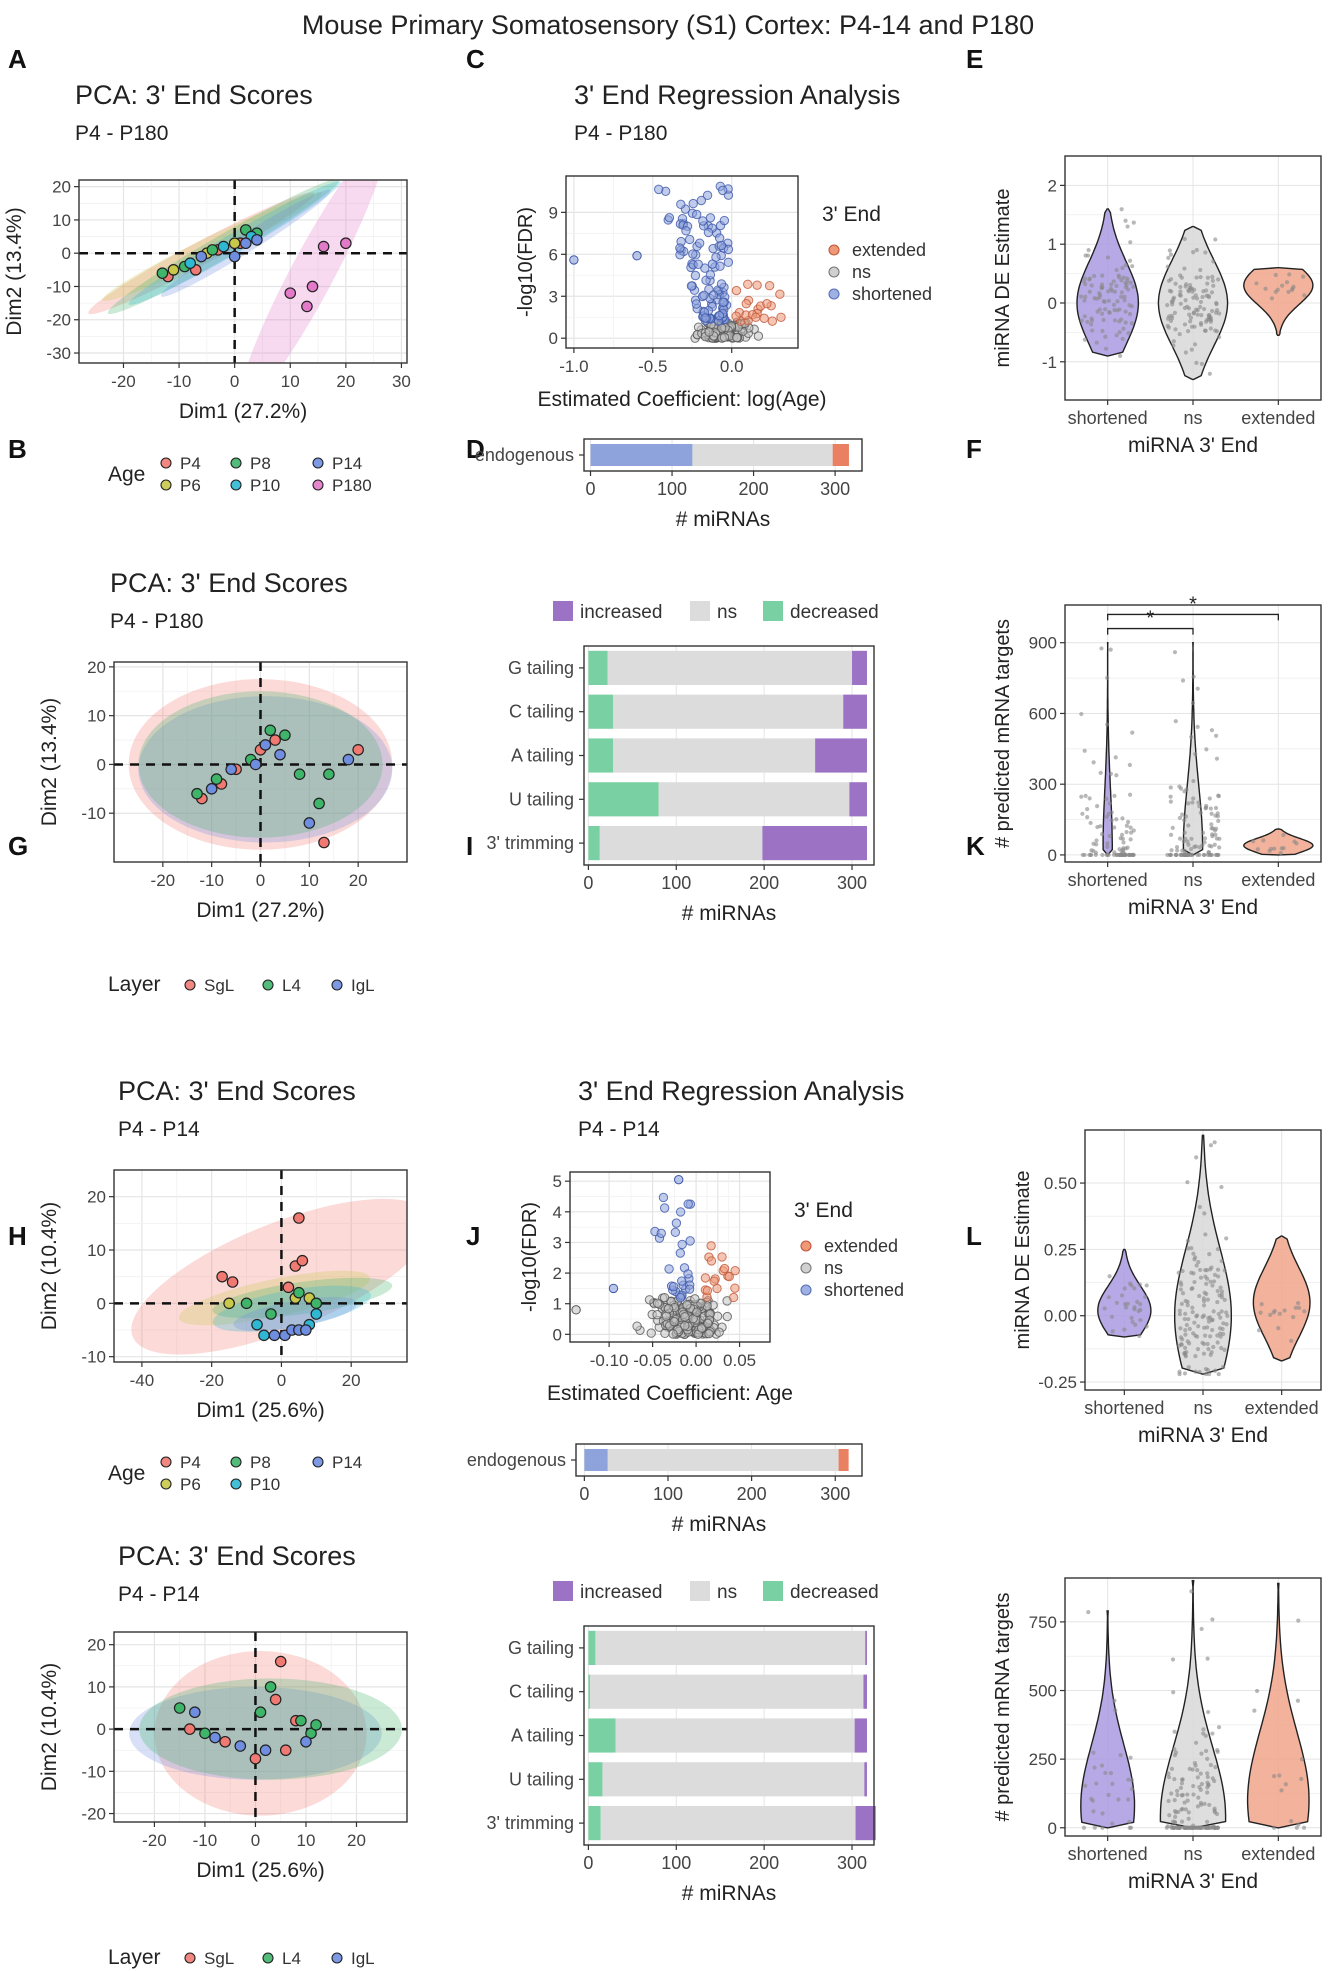 Image resolution: width=1329 pixels, height=1971 pixels. I want to click on y-tick-label: A tailing, so click(542, 1736).